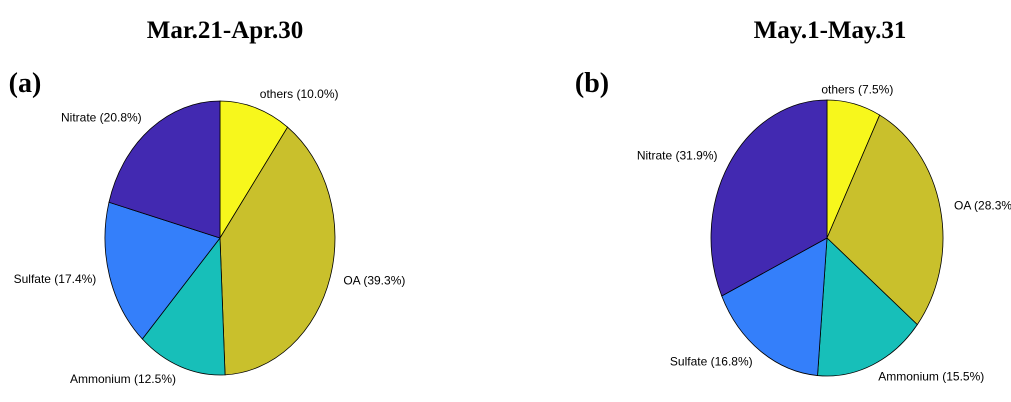  Describe the element at coordinates (592, 83) in the screenshot. I see `panel-label: (b)` at that location.